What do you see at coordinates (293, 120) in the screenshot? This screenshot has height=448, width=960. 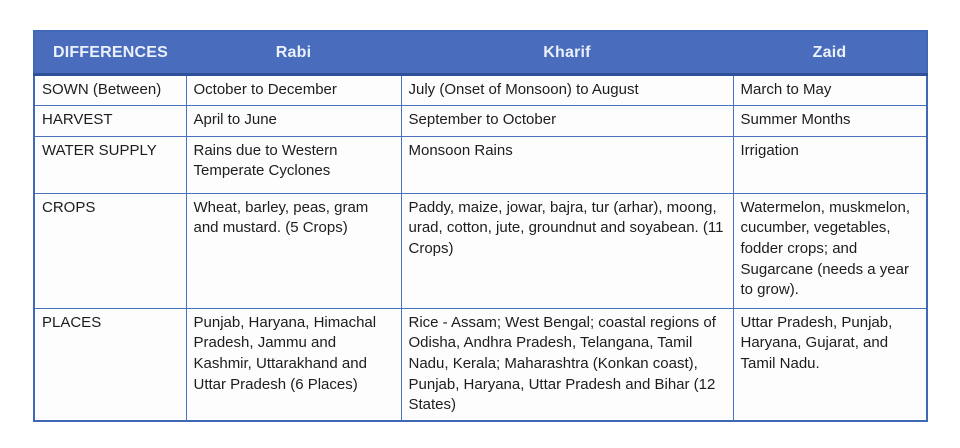 I see `cell-harvest-rabi: April to June` at bounding box center [293, 120].